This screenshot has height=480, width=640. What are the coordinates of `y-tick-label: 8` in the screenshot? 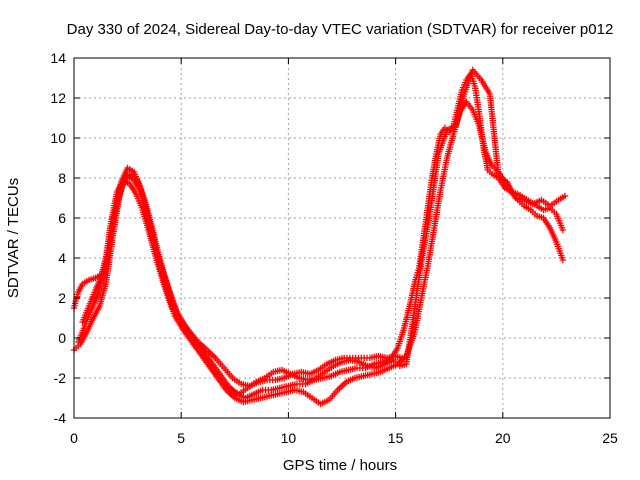 It's located at (62, 178).